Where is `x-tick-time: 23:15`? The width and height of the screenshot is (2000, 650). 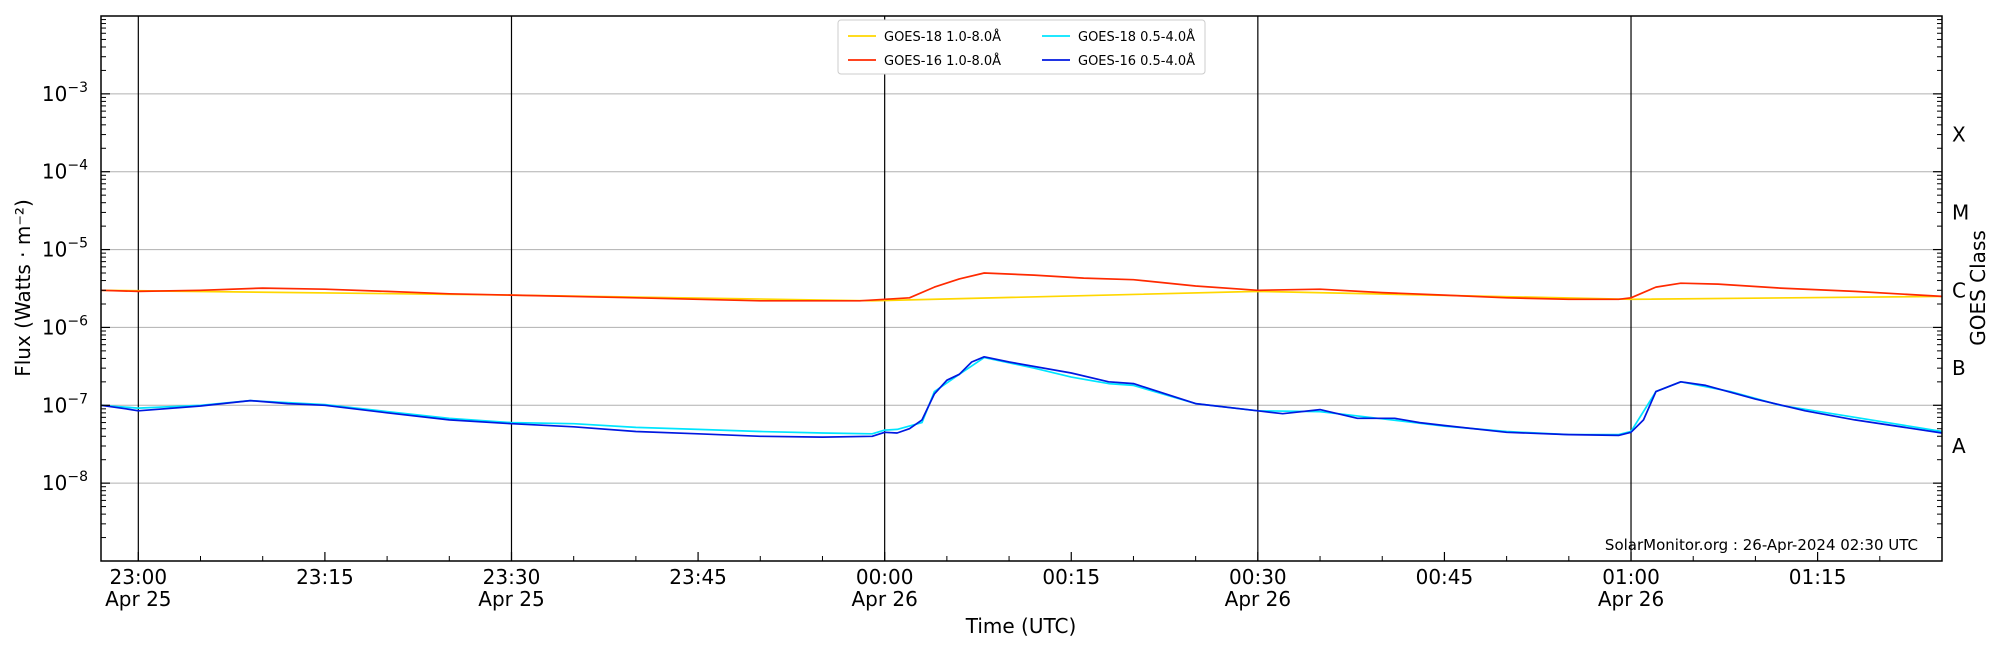
x-tick-time: 23:15 is located at coordinates (325, 577).